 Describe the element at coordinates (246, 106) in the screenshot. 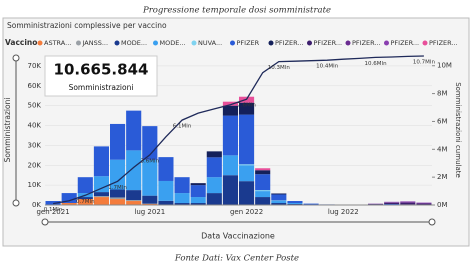

I see `data-label: 7.6Mln` at that location.